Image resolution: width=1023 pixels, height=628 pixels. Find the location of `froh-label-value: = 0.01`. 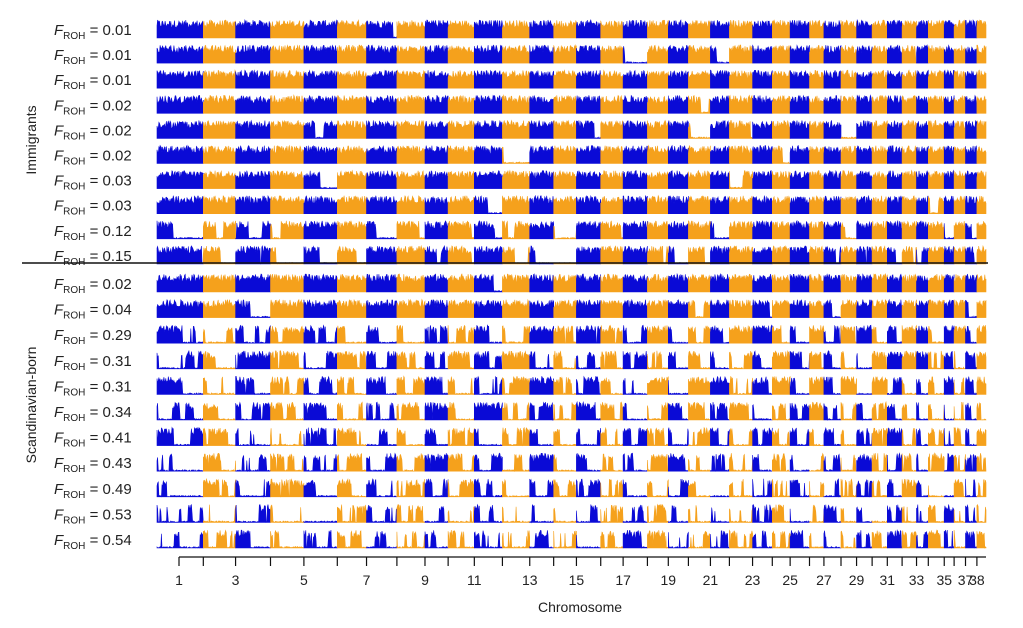

froh-label-value: = 0.01 is located at coordinates (108, 55).